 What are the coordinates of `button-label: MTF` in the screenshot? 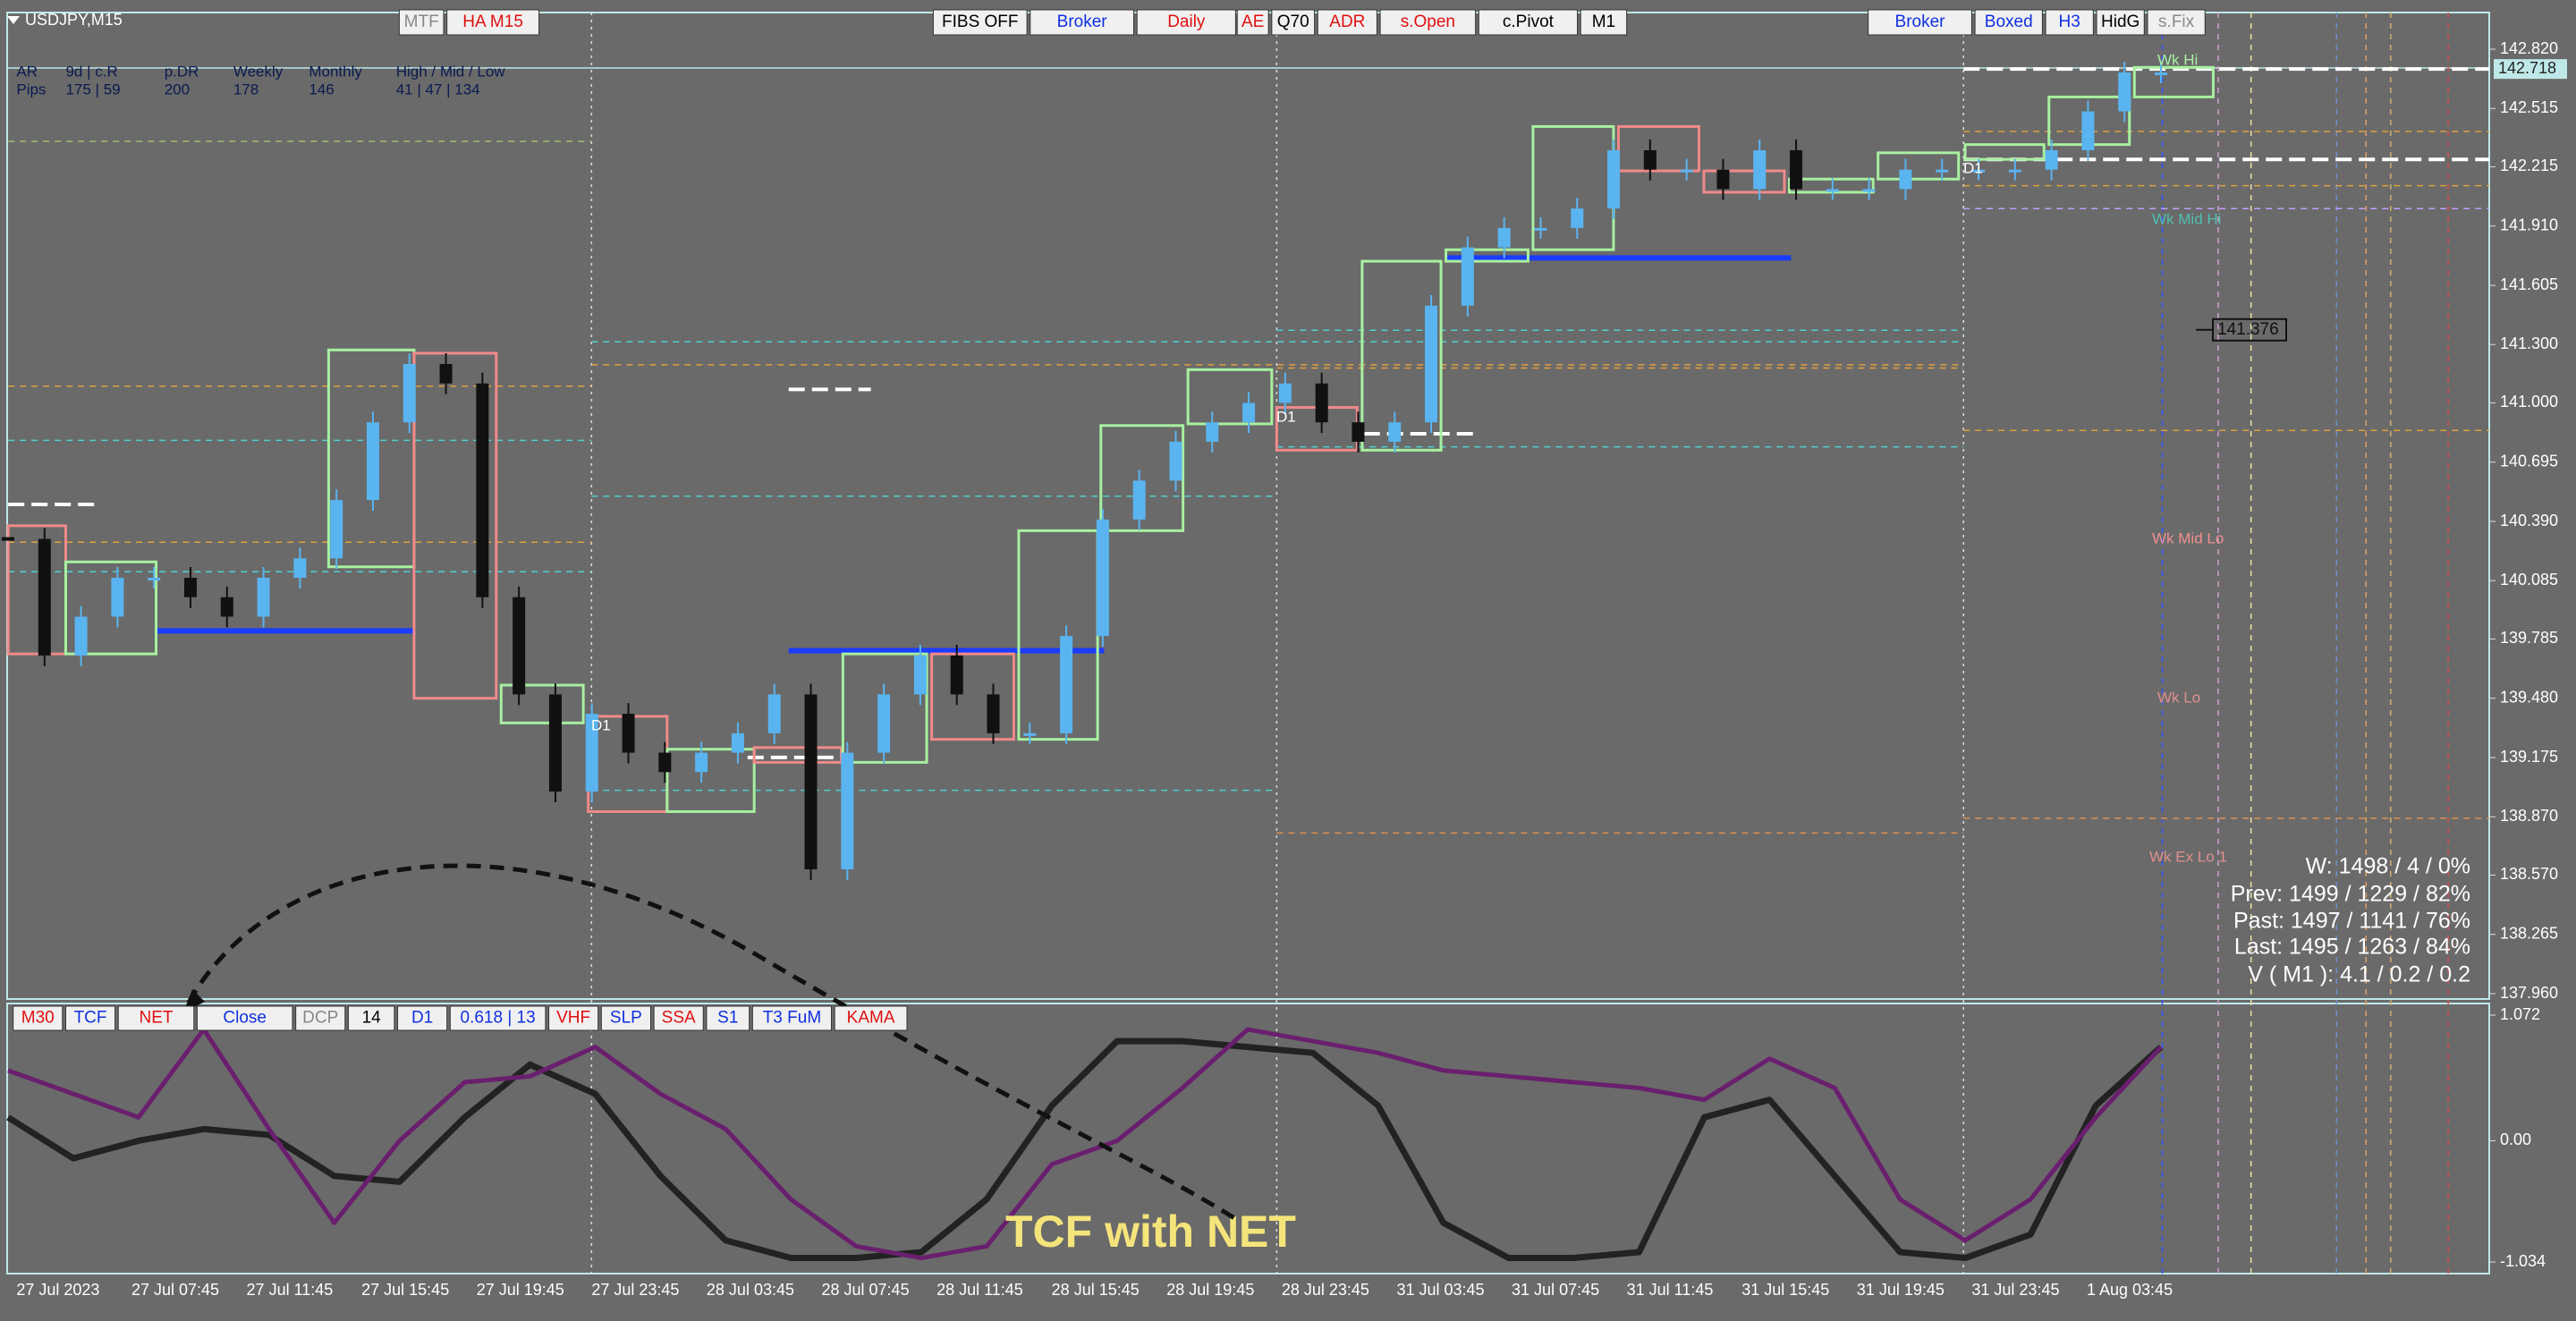 It's located at (421, 22).